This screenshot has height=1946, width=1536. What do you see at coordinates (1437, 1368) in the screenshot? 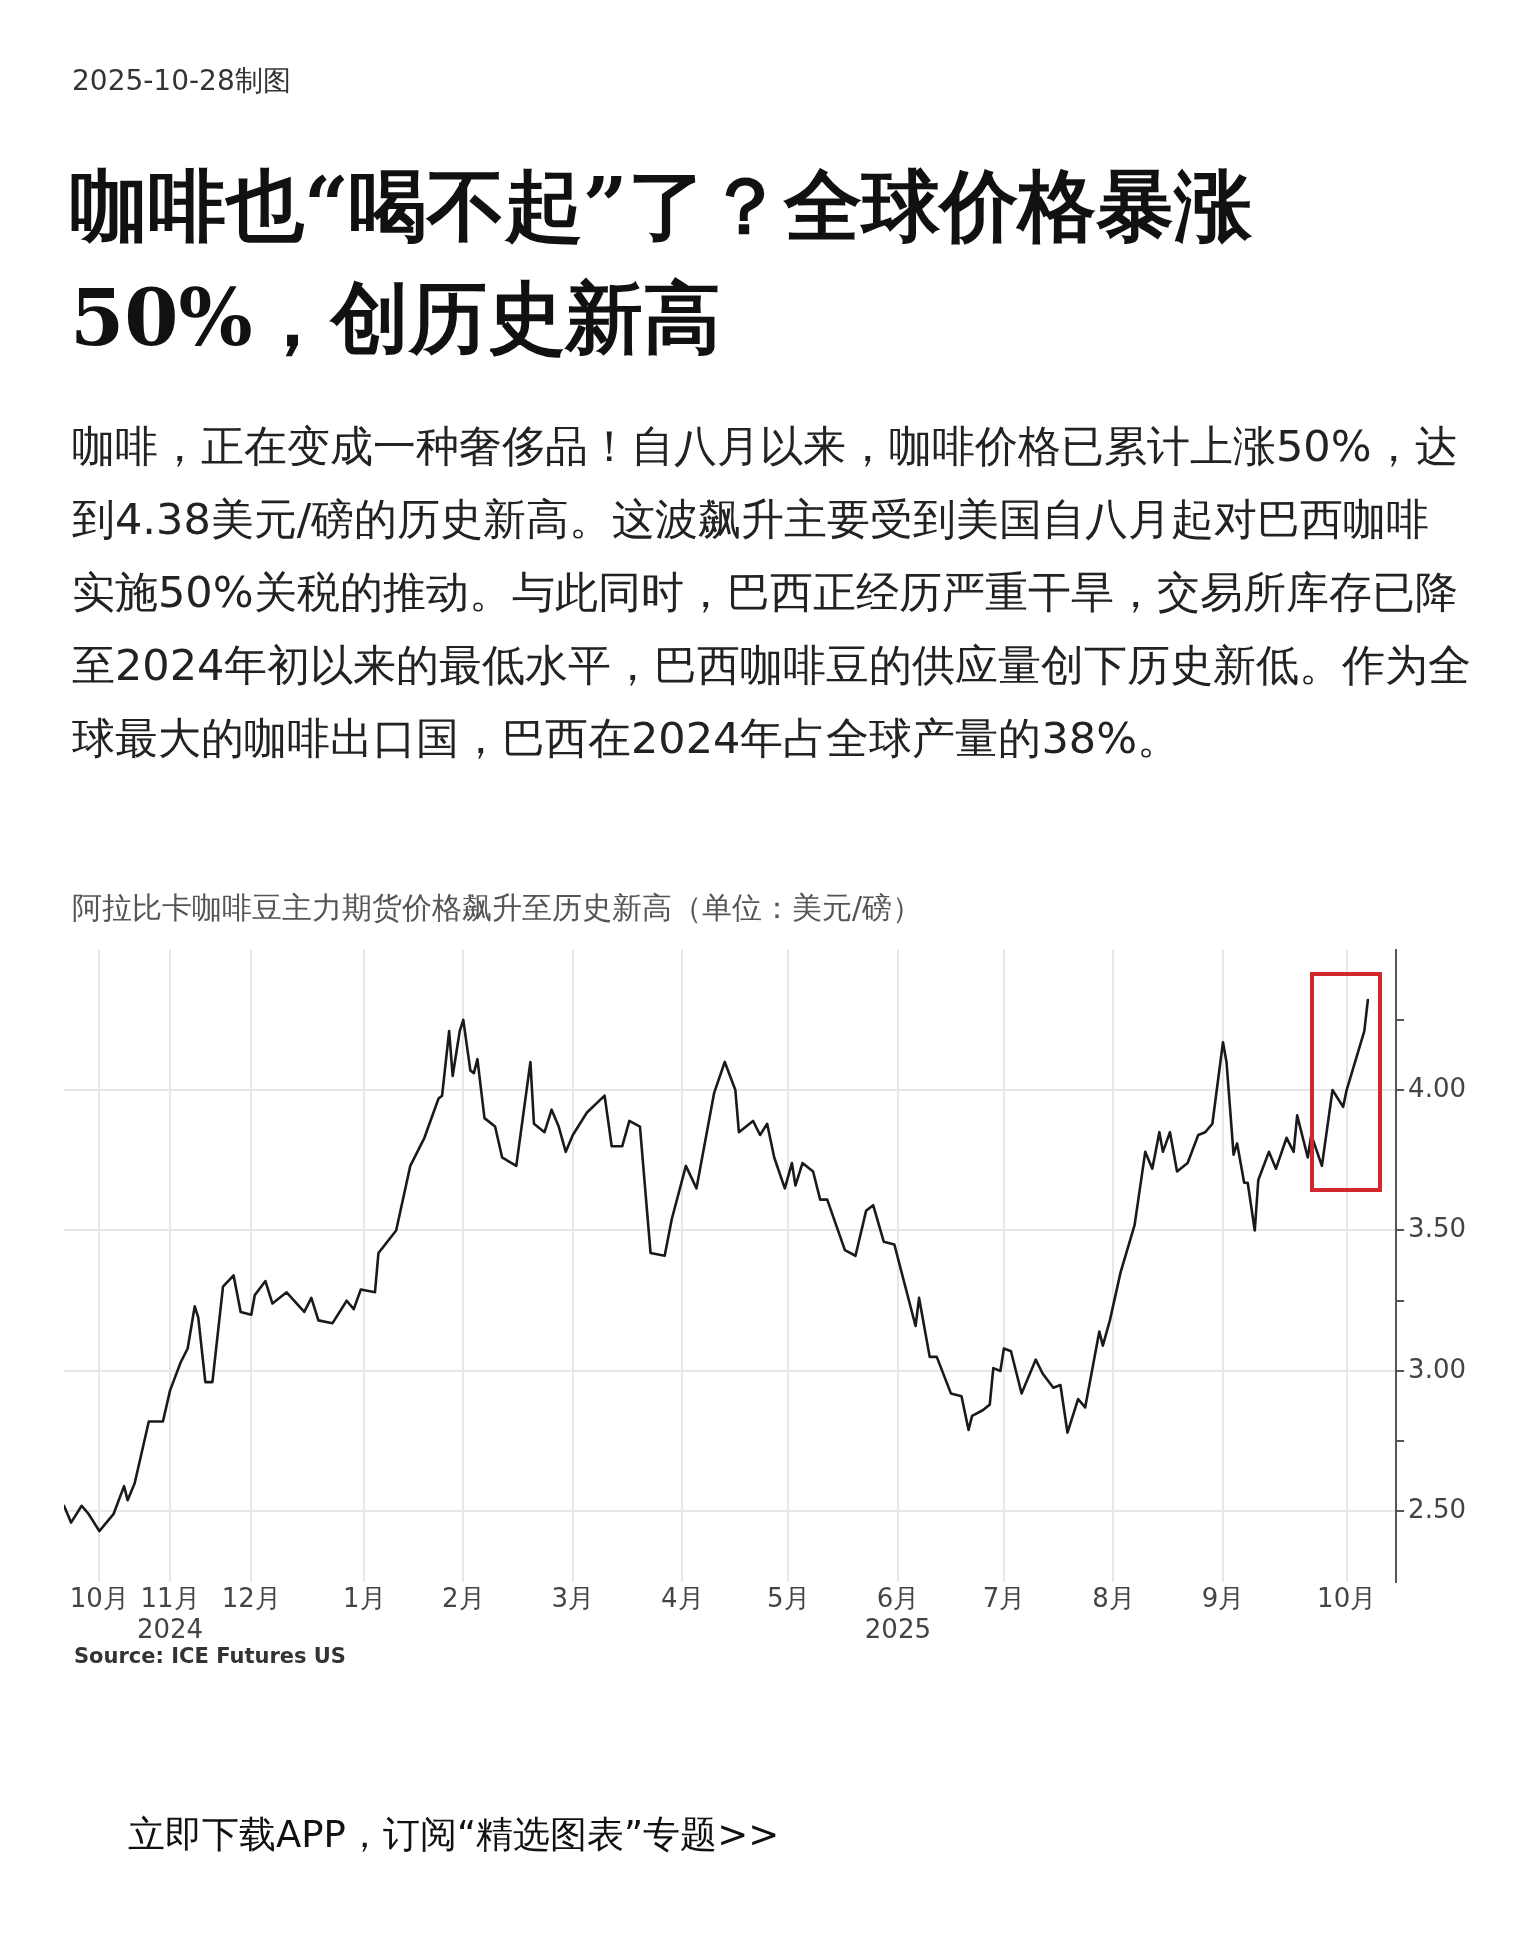
I see `y-tick-label: 3.00` at bounding box center [1437, 1368].